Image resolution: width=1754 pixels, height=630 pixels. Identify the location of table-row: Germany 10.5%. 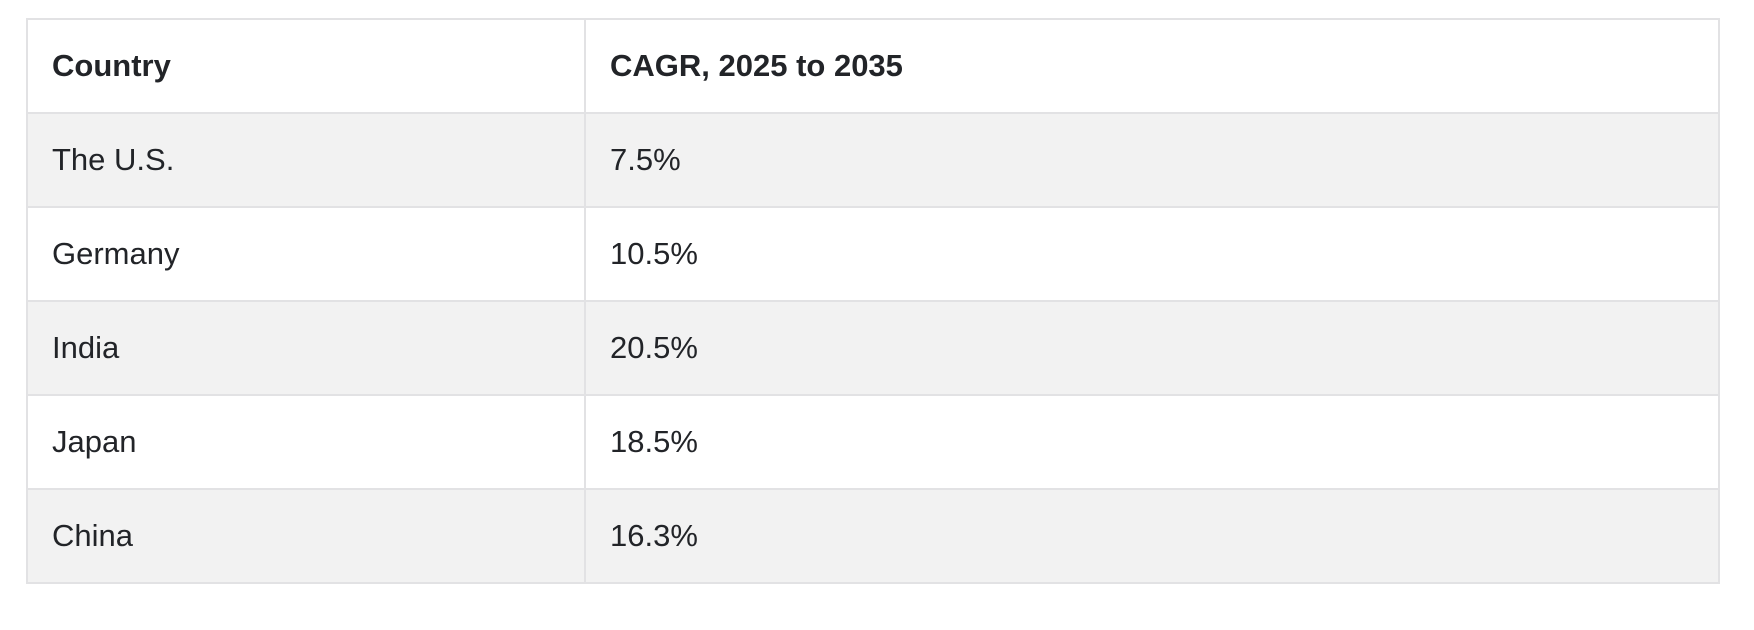
(873, 254).